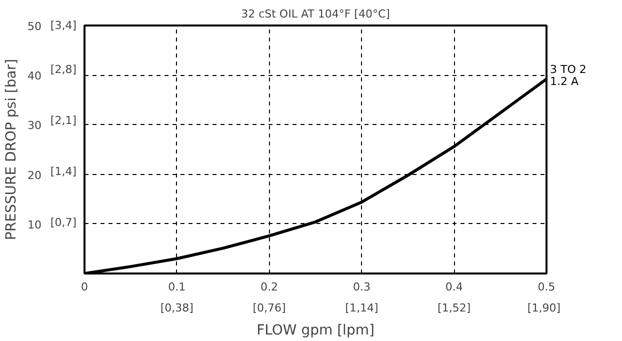 The height and width of the screenshot is (341, 622). I want to click on y2-tick-label: [0,7], so click(63, 222).